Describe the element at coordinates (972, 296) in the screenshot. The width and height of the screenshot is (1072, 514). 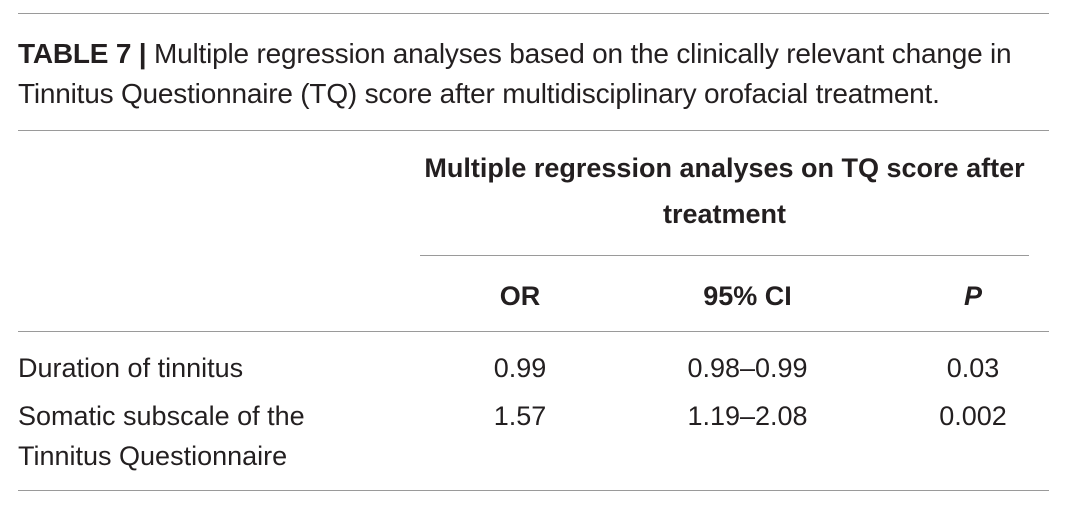
I see `column-header-p: P` at that location.